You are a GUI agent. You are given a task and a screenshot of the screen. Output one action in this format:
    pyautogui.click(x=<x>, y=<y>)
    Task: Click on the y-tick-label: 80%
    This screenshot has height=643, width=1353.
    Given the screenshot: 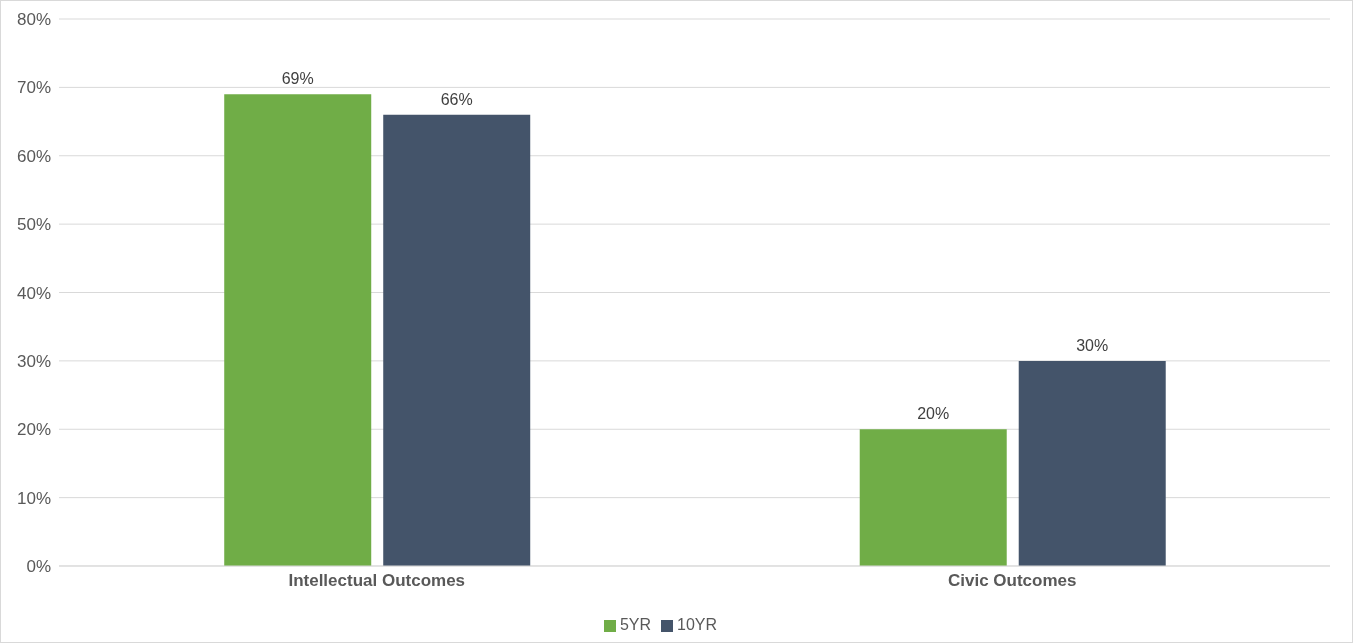 What is the action you would take?
    pyautogui.click(x=33, y=20)
    